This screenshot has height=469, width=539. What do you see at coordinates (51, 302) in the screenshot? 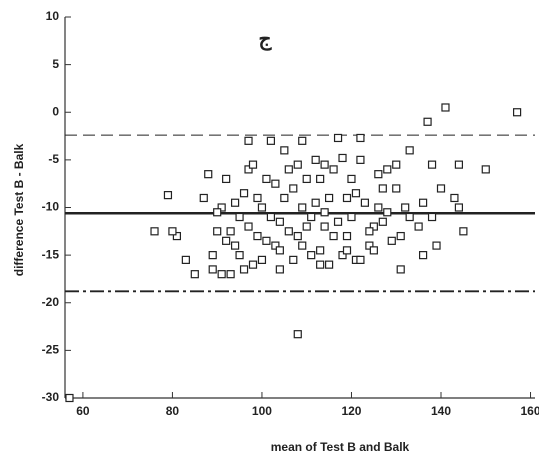
I see `y-tick-label: -20` at bounding box center [51, 302].